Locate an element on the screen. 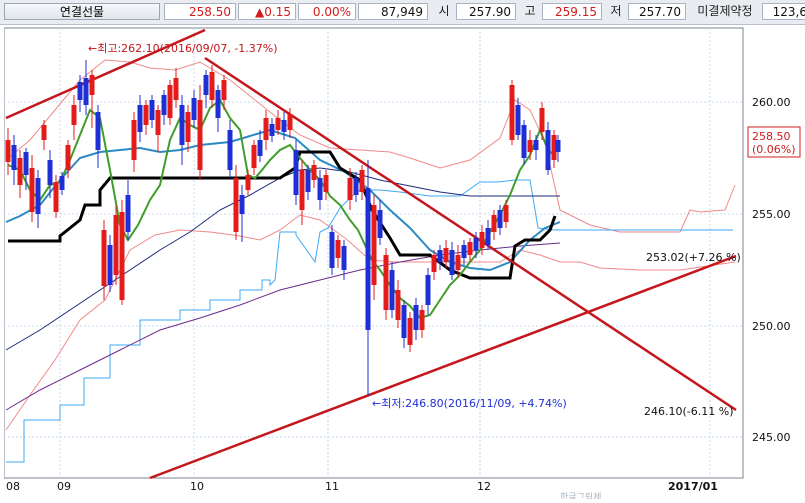 The height and width of the screenshot is (503, 805). lower-trend-label: 246.10(-6.11 %) is located at coordinates (688, 411).